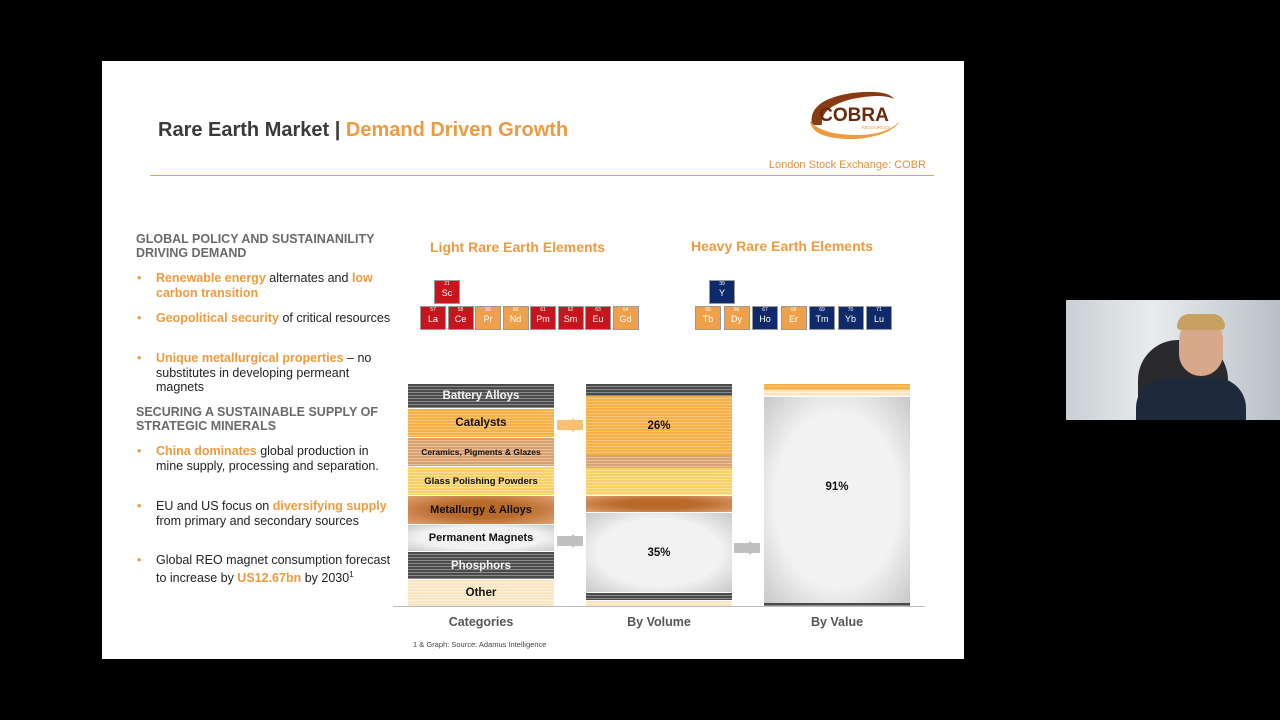  I want to click on volume-glass, so click(659, 481).